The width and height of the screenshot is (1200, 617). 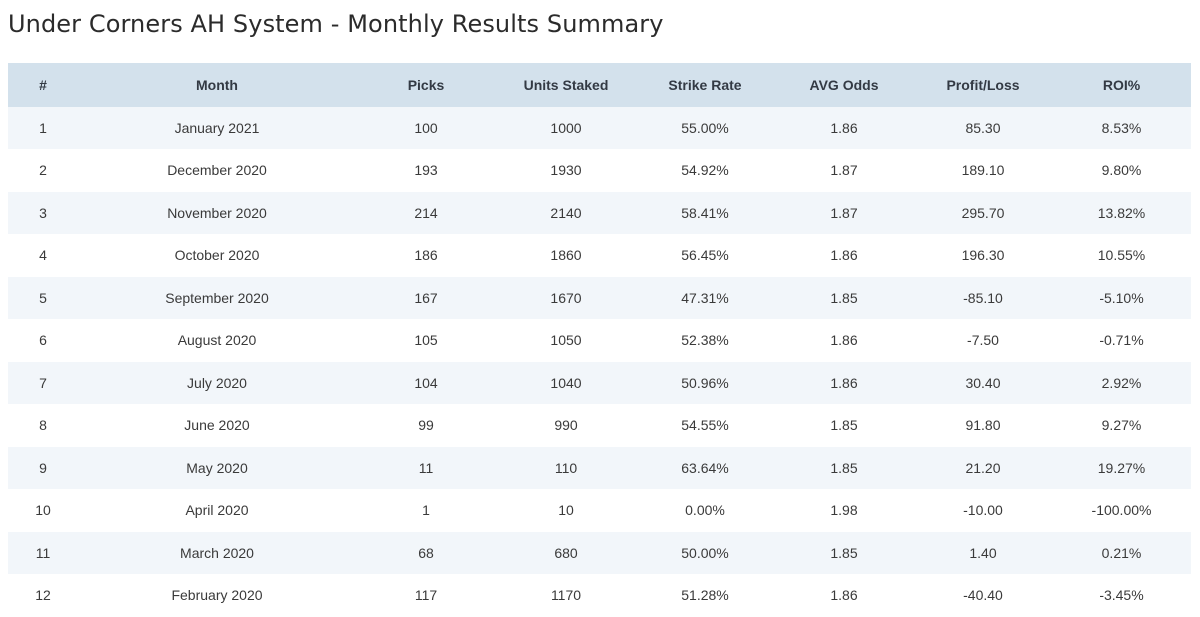 What do you see at coordinates (43, 340) in the screenshot?
I see `cell-num: 6` at bounding box center [43, 340].